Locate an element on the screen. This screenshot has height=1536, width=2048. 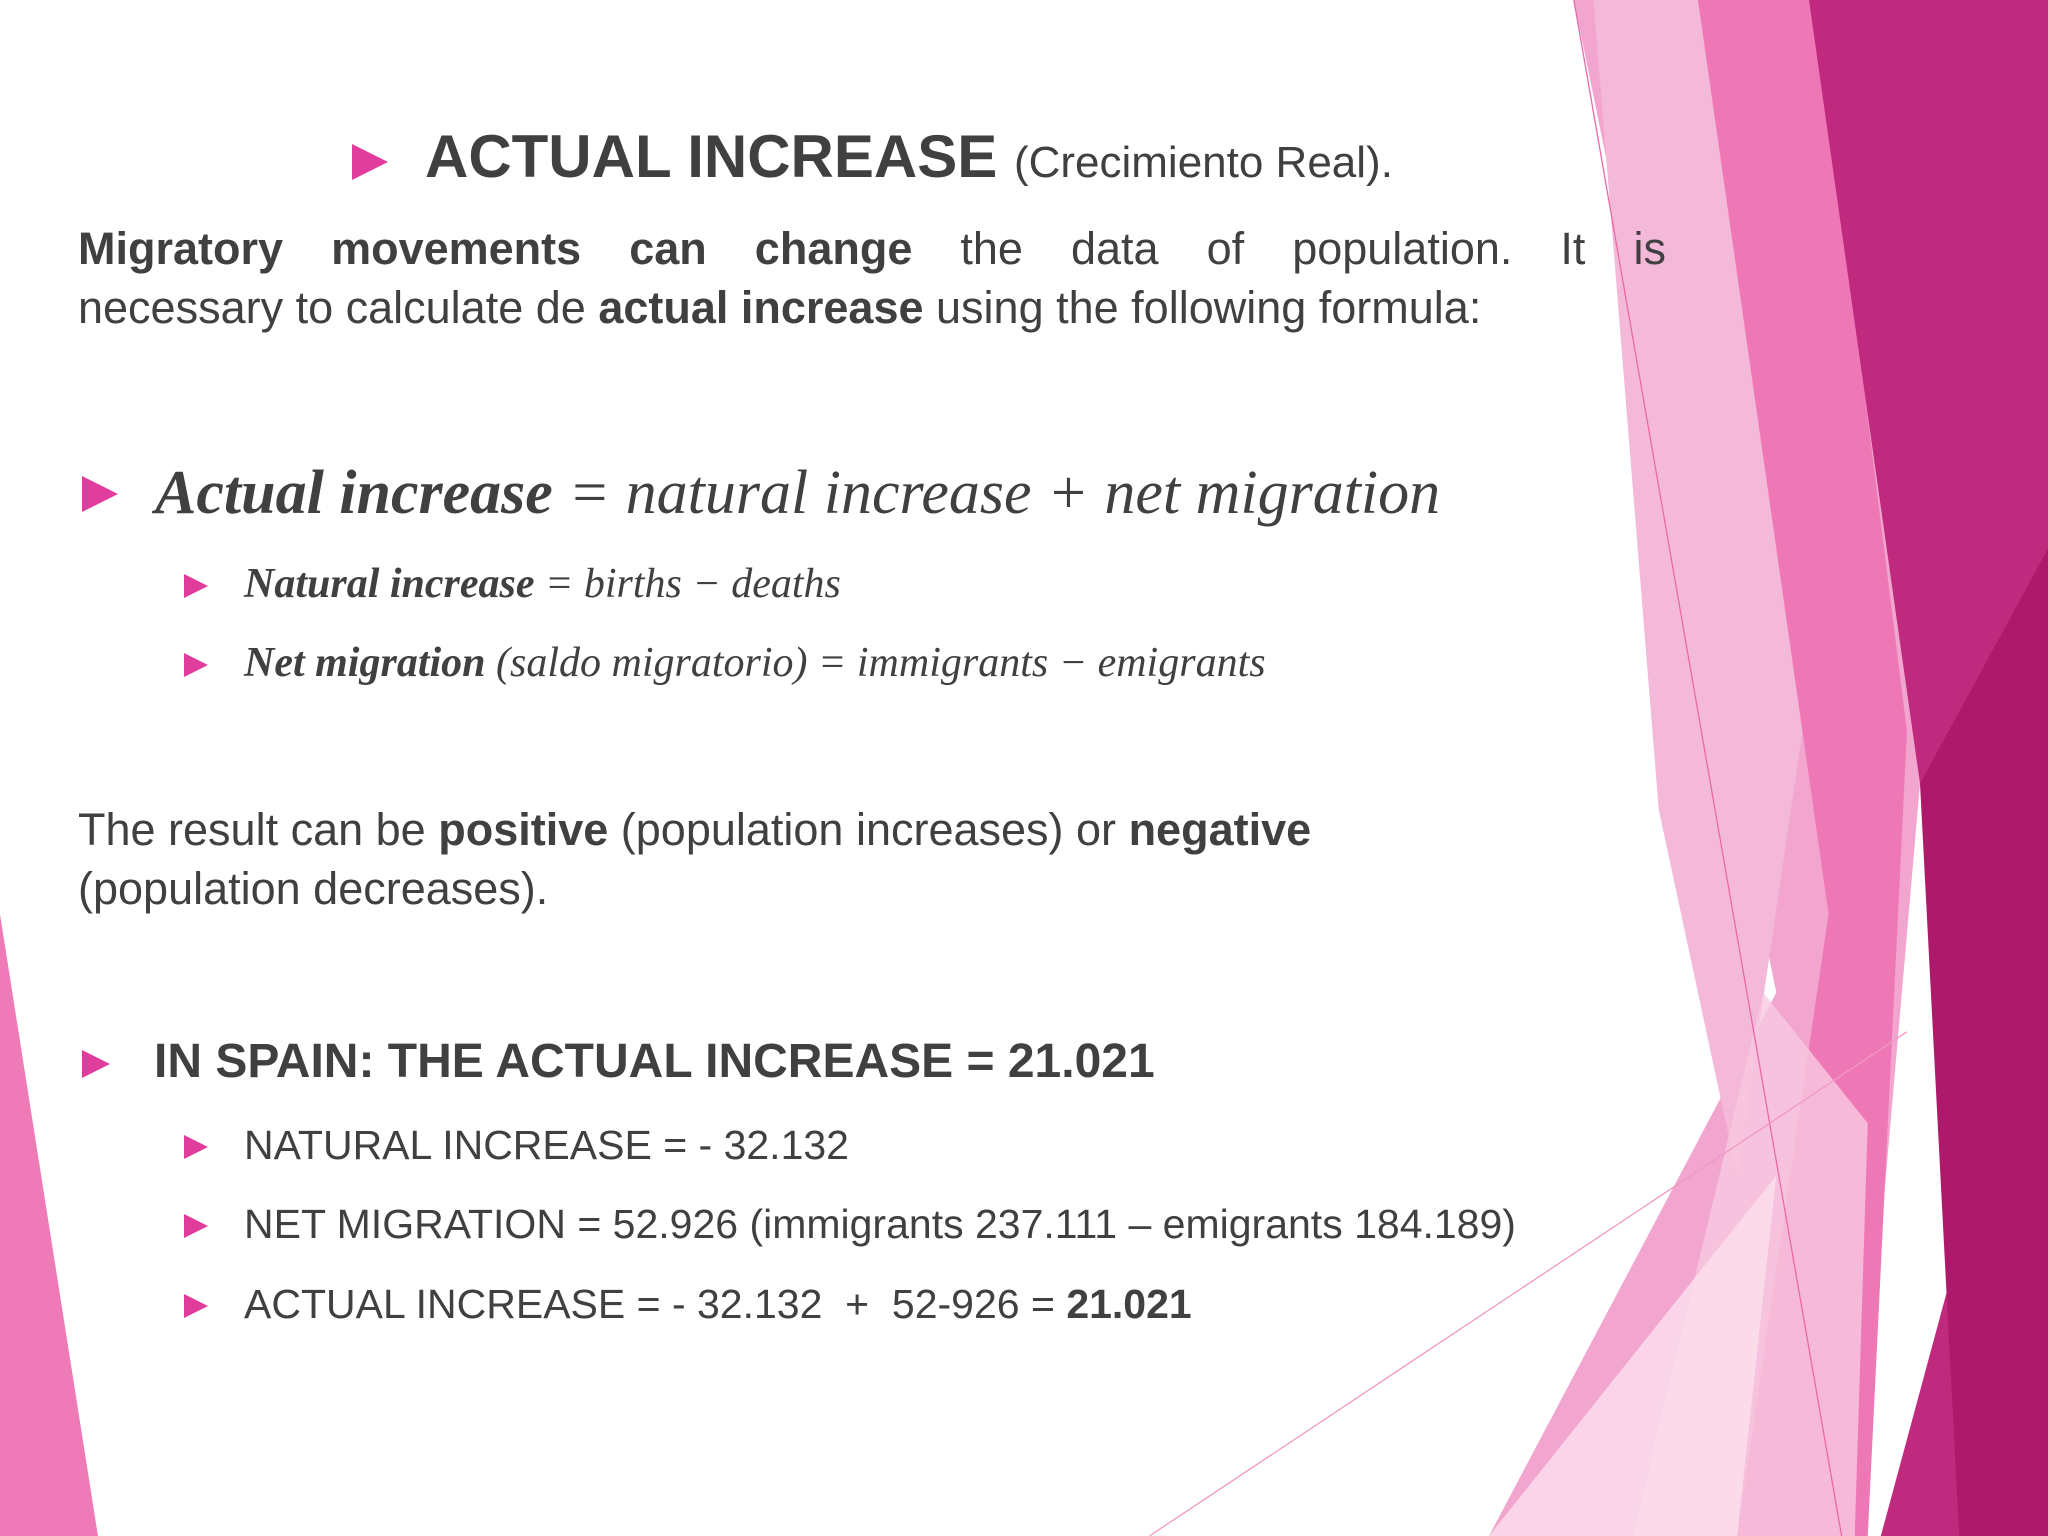
text: the data of population. It is is located at coordinates (1313, 248).